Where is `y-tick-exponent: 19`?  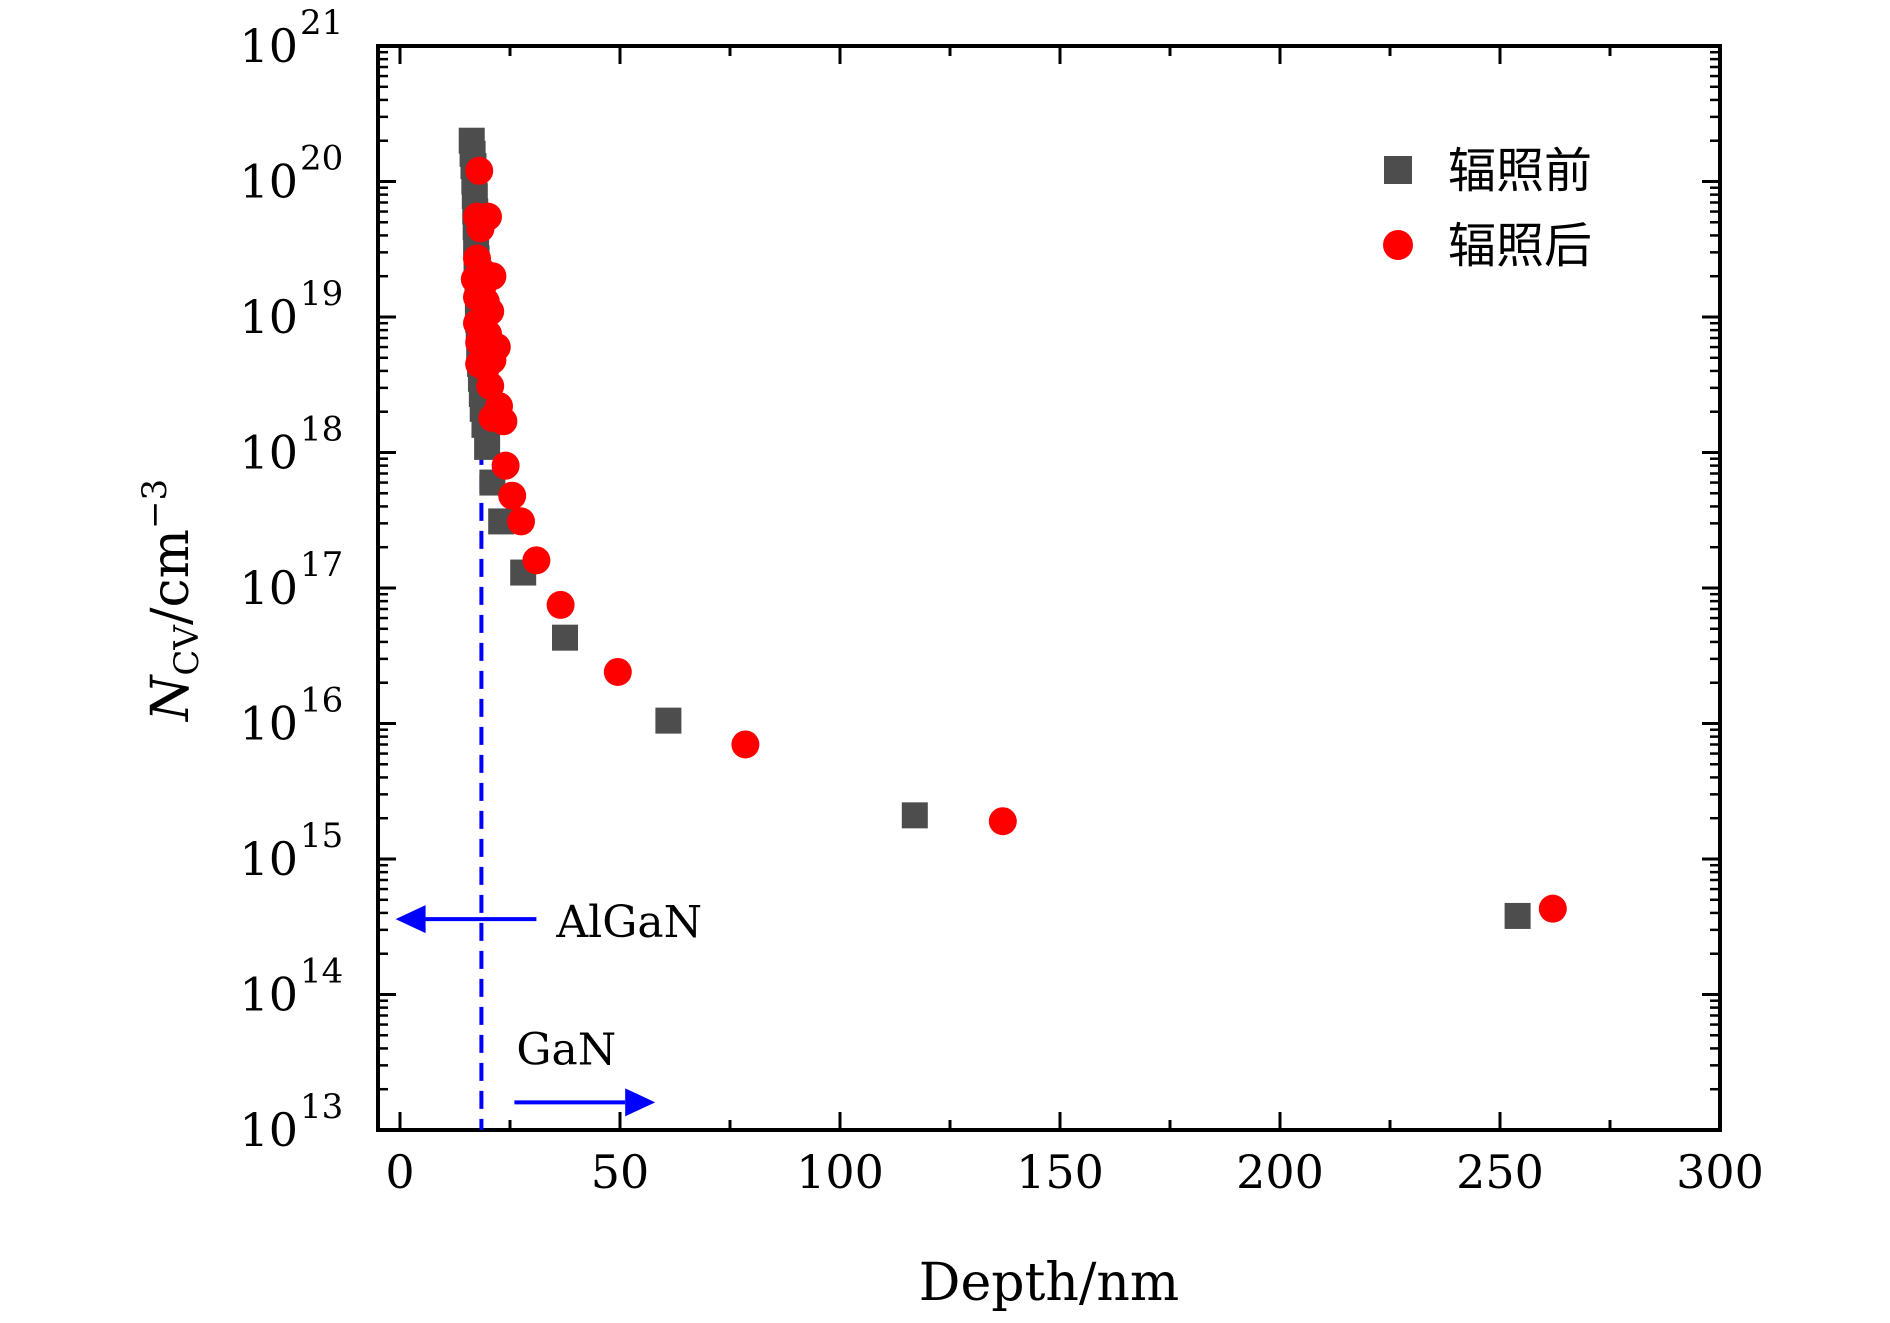
y-tick-exponent: 19 is located at coordinates (321, 294).